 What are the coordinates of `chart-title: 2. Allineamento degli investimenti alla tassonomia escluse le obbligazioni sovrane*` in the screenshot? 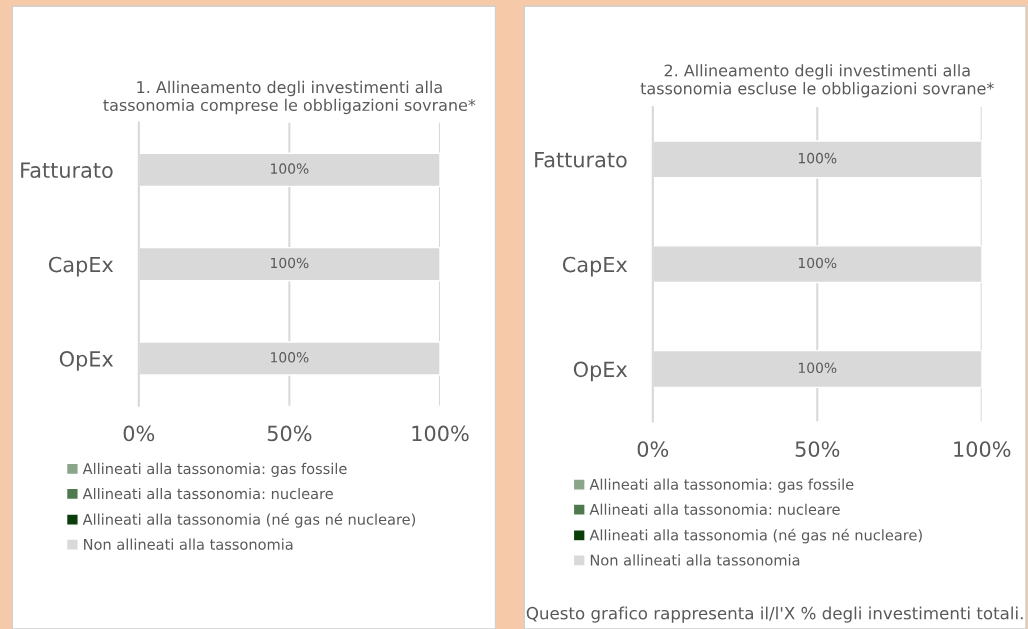 It's located at (817, 81).